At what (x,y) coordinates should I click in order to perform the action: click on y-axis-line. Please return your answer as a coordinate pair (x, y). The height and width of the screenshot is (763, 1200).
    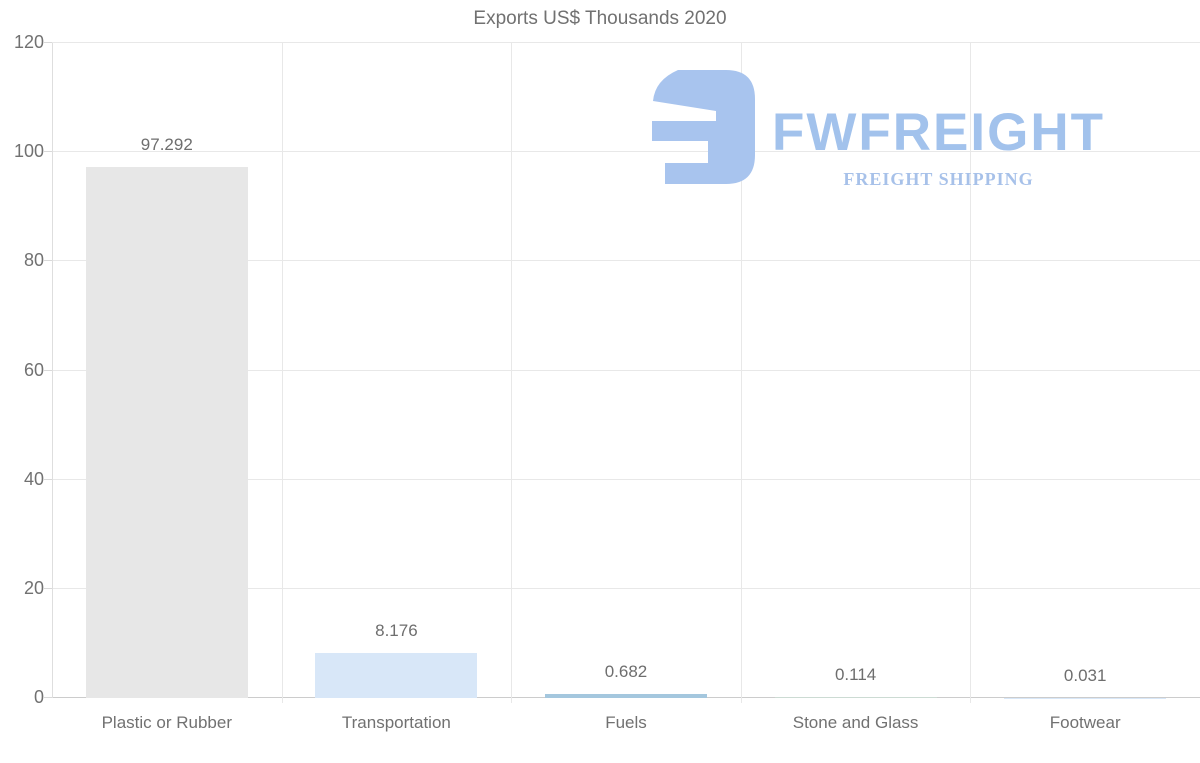
    Looking at the image, I should click on (52, 370).